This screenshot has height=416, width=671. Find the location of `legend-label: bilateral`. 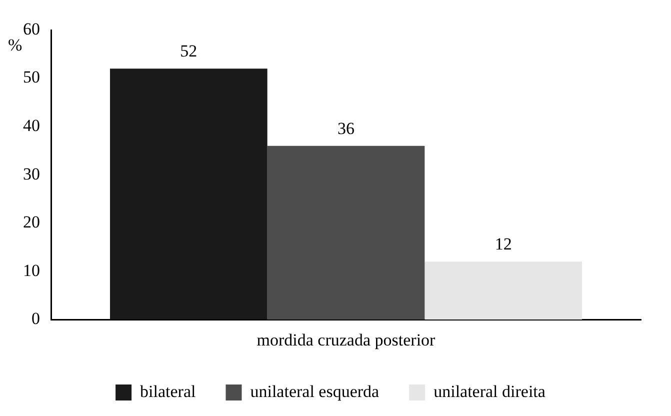

legend-label: bilateral is located at coordinates (168, 391).